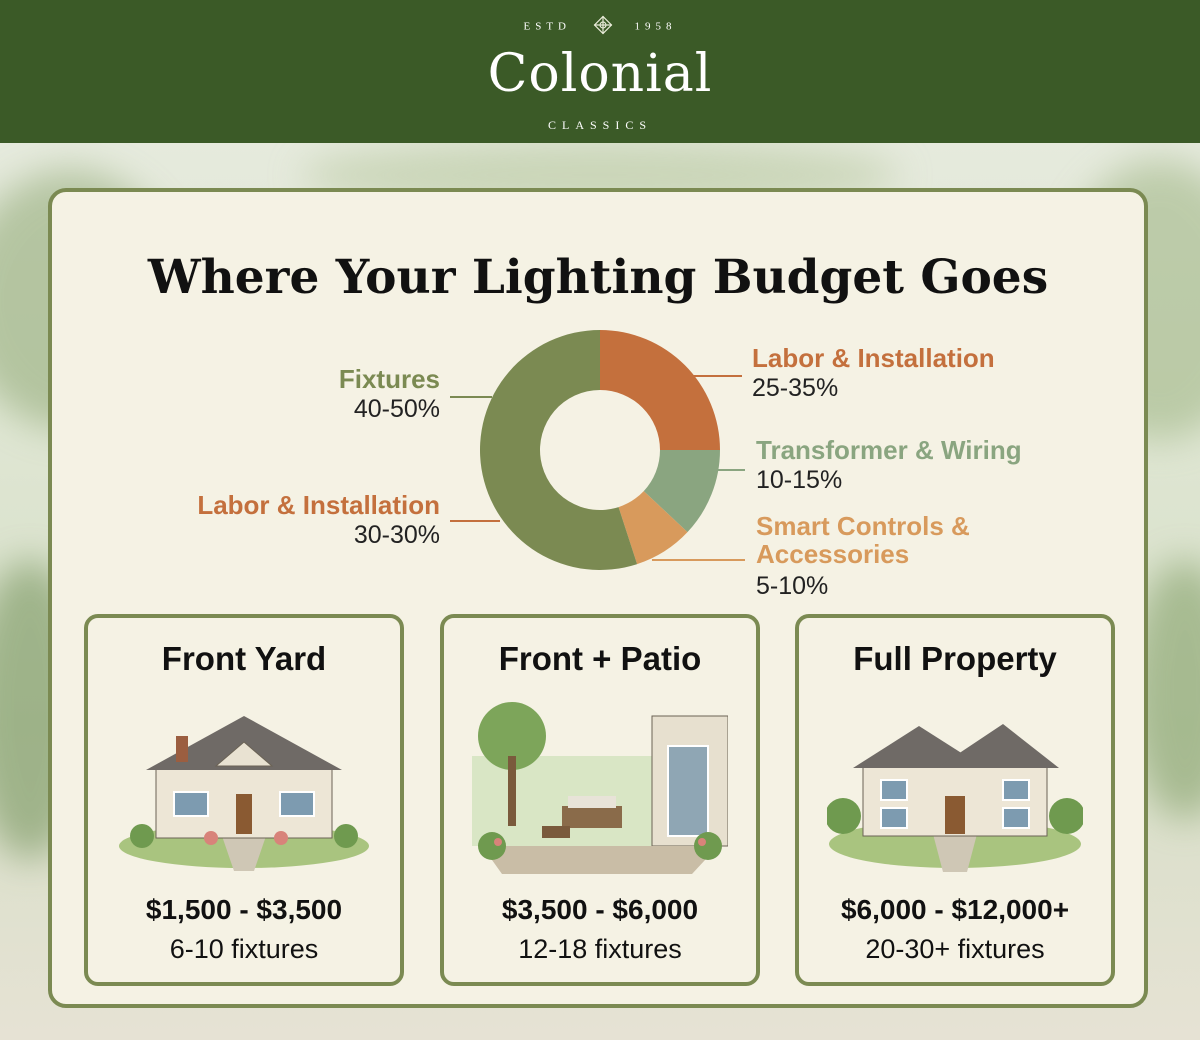  I want to click on label-labor-right-name: Labor & Installation, so click(873, 358).